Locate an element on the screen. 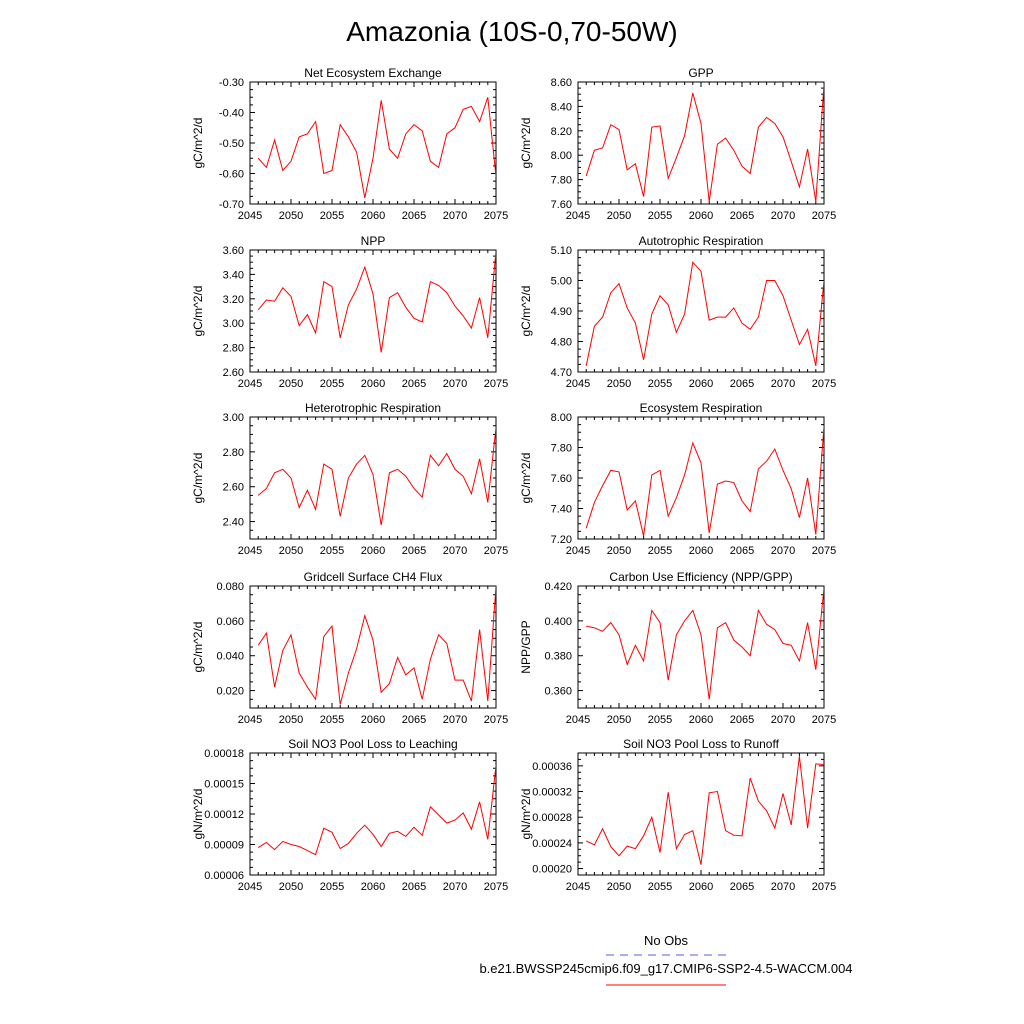 This screenshot has width=1024, height=1024. y-tick-label: 0.060 is located at coordinates (230, 622).